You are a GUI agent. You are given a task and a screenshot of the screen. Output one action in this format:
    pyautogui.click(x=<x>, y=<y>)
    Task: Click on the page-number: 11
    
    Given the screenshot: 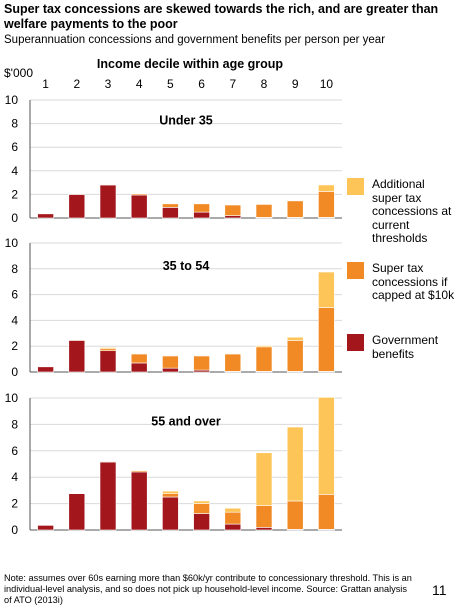 What is the action you would take?
    pyautogui.click(x=439, y=590)
    